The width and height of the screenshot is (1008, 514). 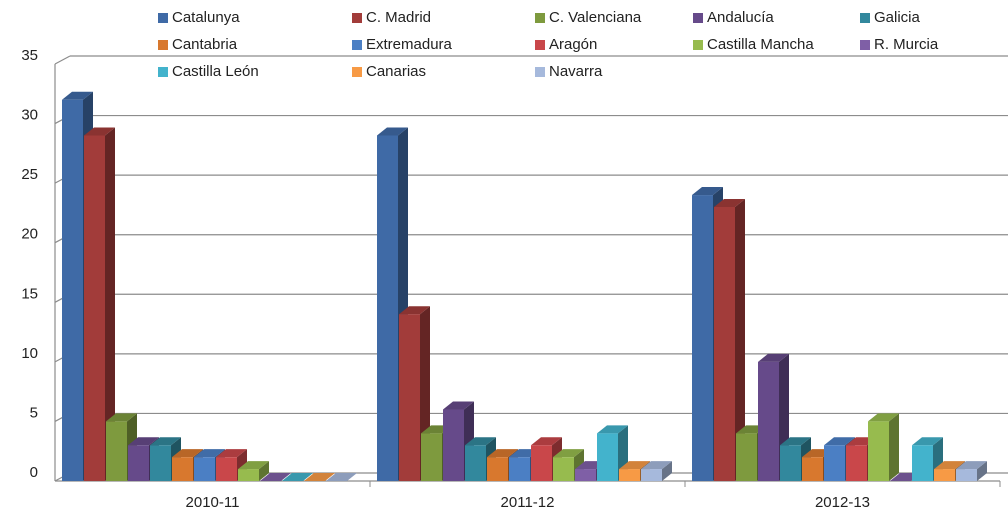 What do you see at coordinates (595, 17) in the screenshot?
I see `legend-label: C. Valenciana` at bounding box center [595, 17].